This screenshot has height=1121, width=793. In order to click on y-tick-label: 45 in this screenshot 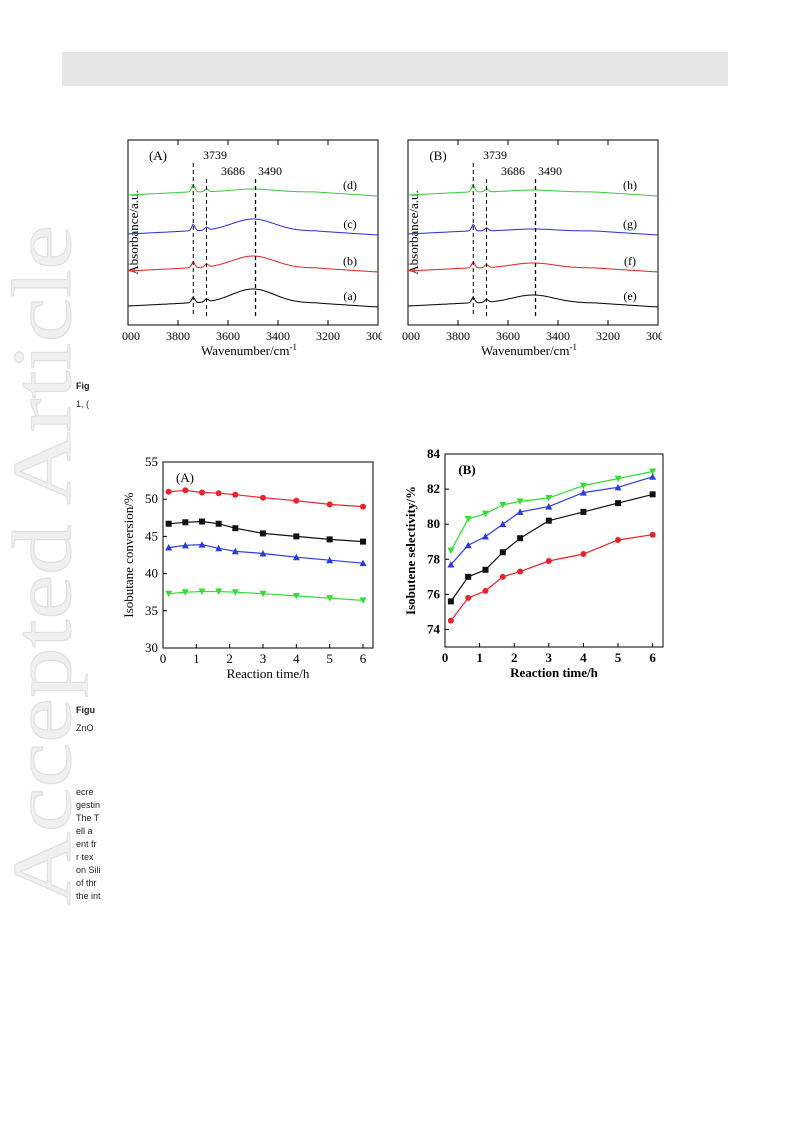, I will do `click(151, 535)`.